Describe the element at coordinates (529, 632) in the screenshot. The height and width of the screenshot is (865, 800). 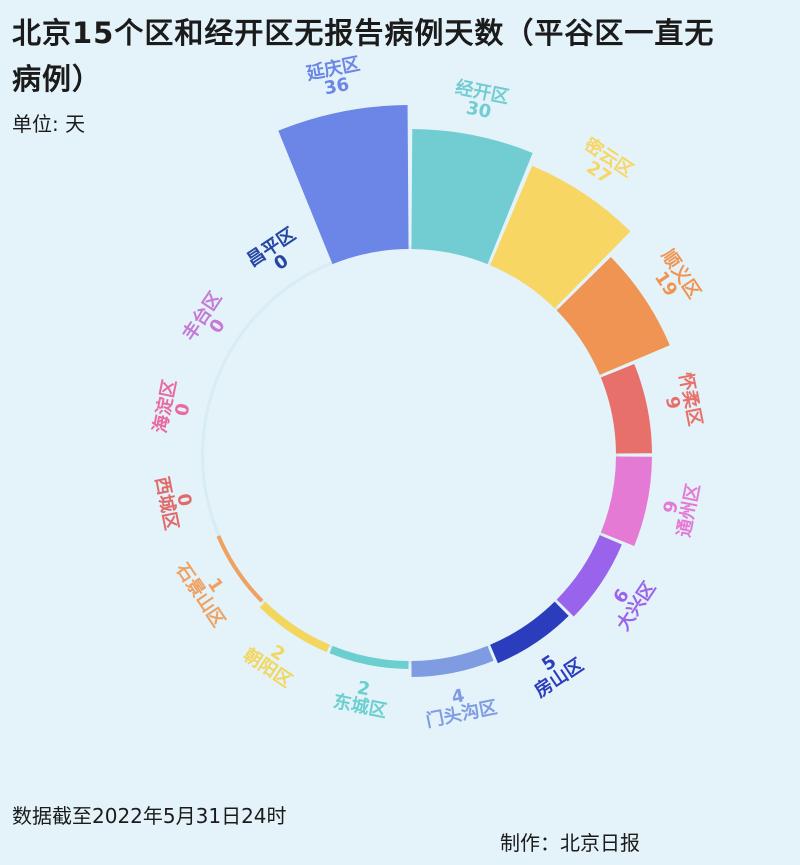
I see `bar-房山区` at that location.